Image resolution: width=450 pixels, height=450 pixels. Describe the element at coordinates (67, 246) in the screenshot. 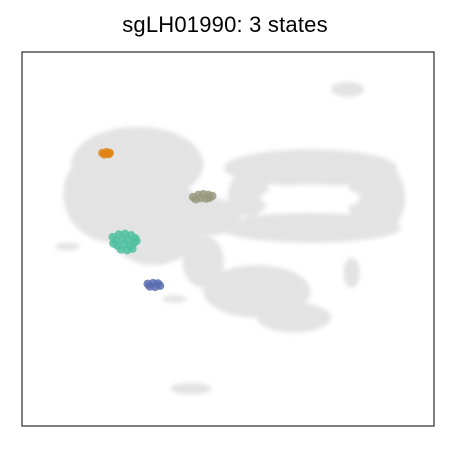

I see `background-region-left-small-island` at that location.